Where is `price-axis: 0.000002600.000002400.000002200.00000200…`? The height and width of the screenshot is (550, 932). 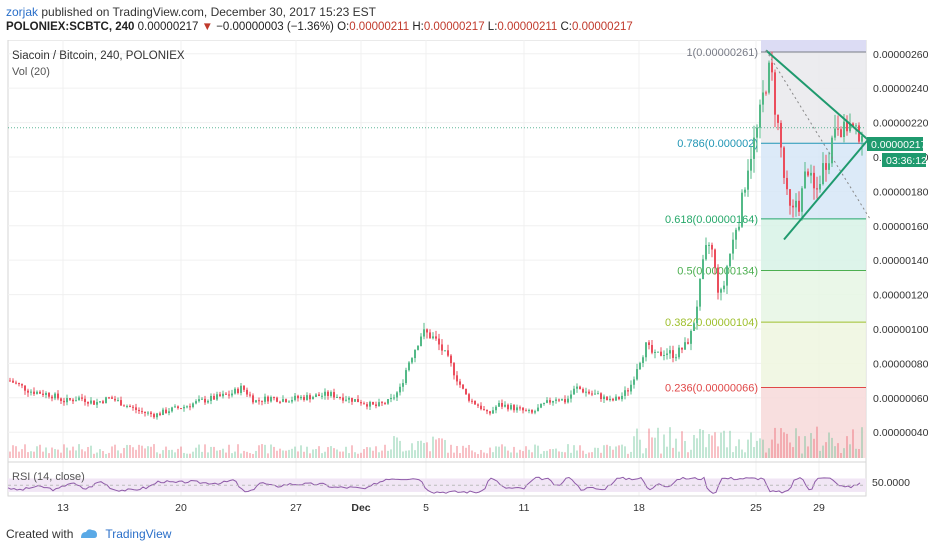
price-axis: 0.000002600.000002400.000002200.00000200… is located at coordinates (901, 244).